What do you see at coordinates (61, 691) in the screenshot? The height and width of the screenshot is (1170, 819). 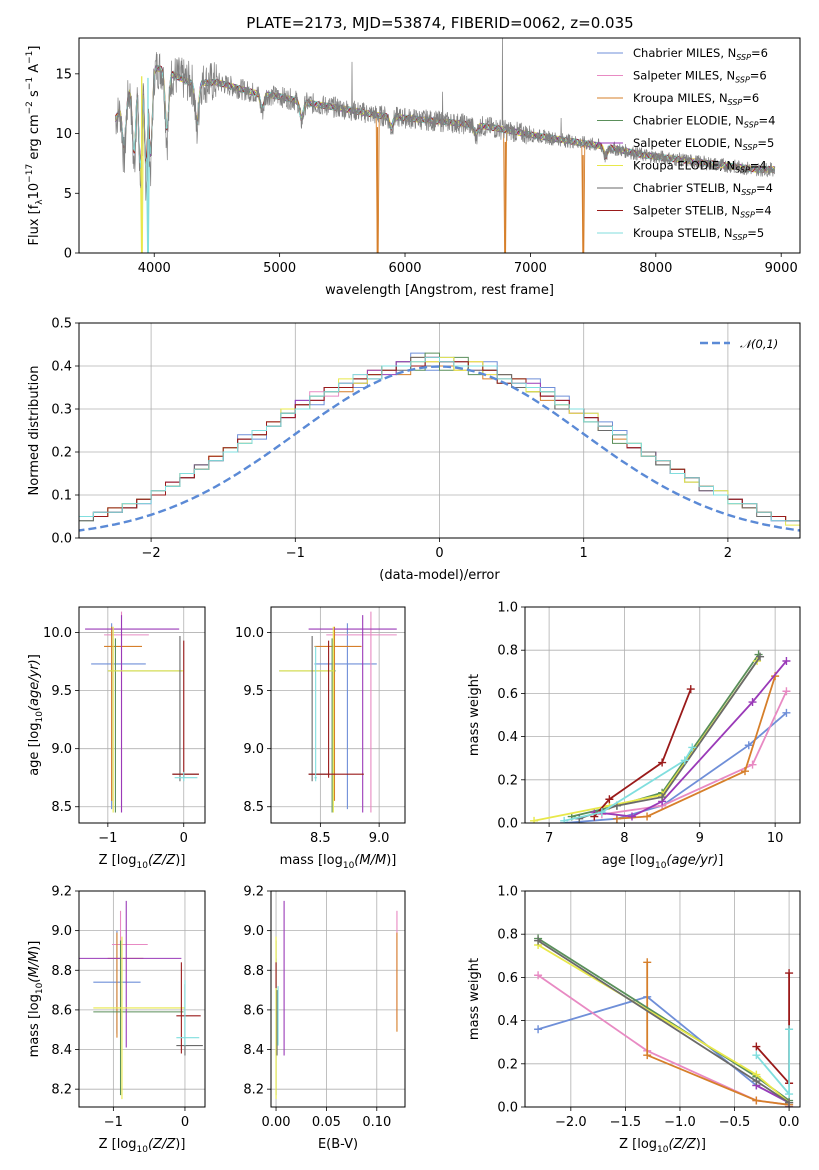 I see `y-tick-label: 9.5` at bounding box center [61, 691].